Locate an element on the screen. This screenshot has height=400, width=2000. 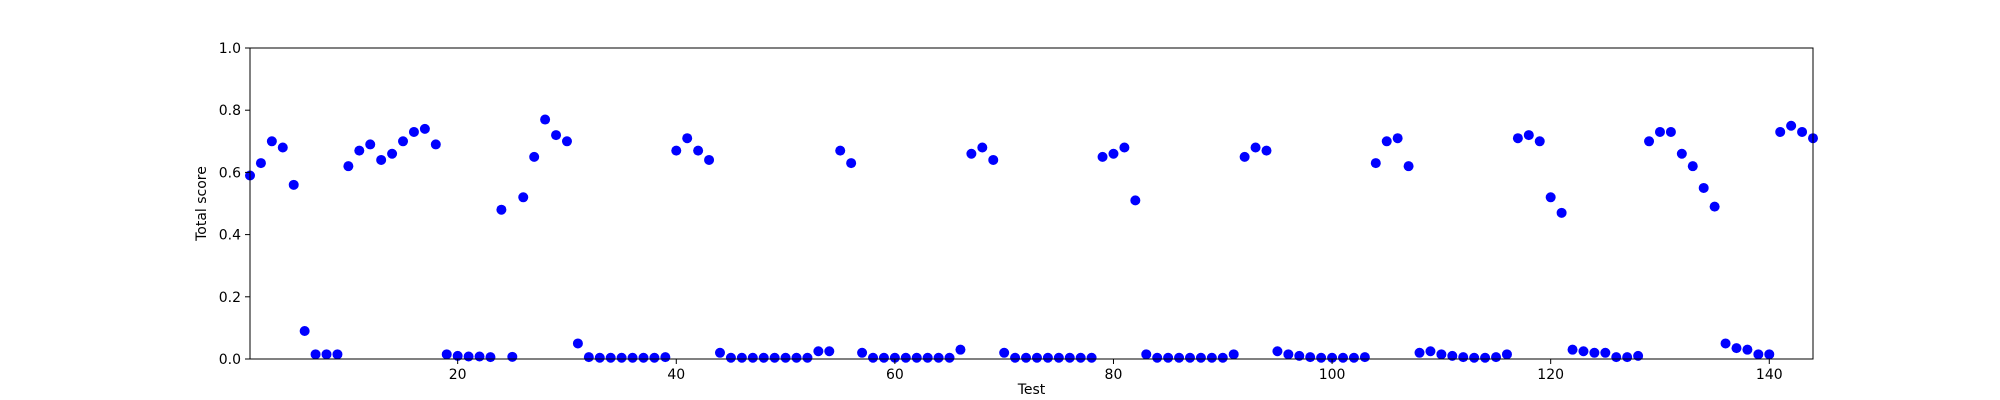
y-tick-label: 0.0 is located at coordinates (230, 360).